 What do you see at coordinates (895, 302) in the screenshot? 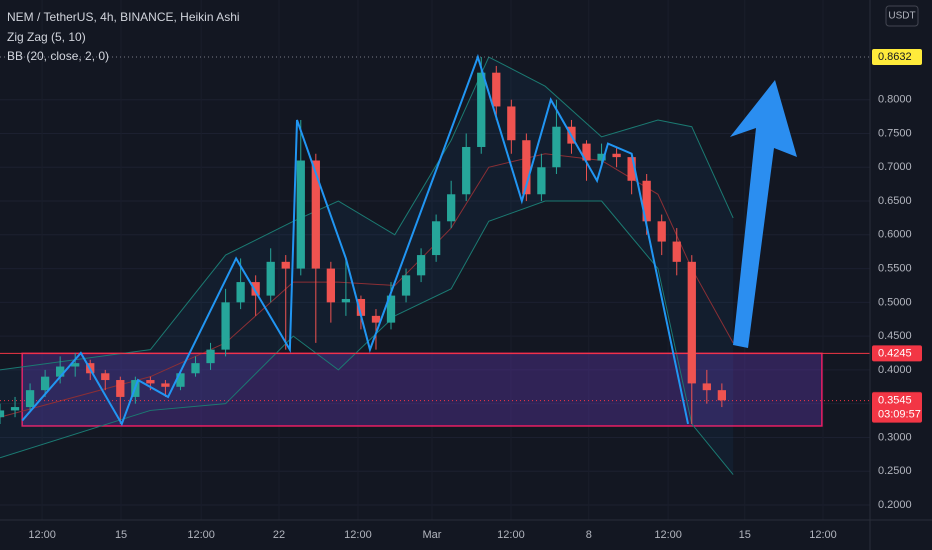
I see `y-tick-label: 0.5000` at bounding box center [895, 302].